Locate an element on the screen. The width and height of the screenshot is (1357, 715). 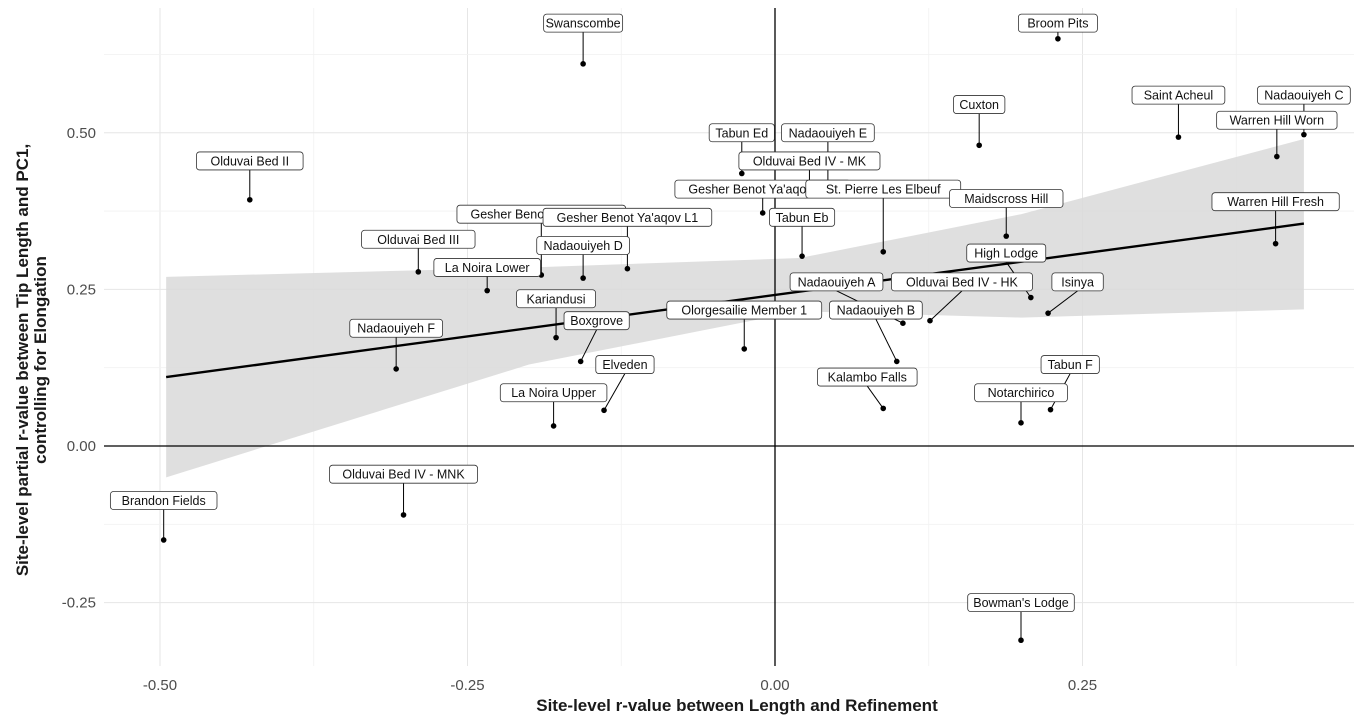
point-label: Olduvai Bed II is located at coordinates (250, 161).